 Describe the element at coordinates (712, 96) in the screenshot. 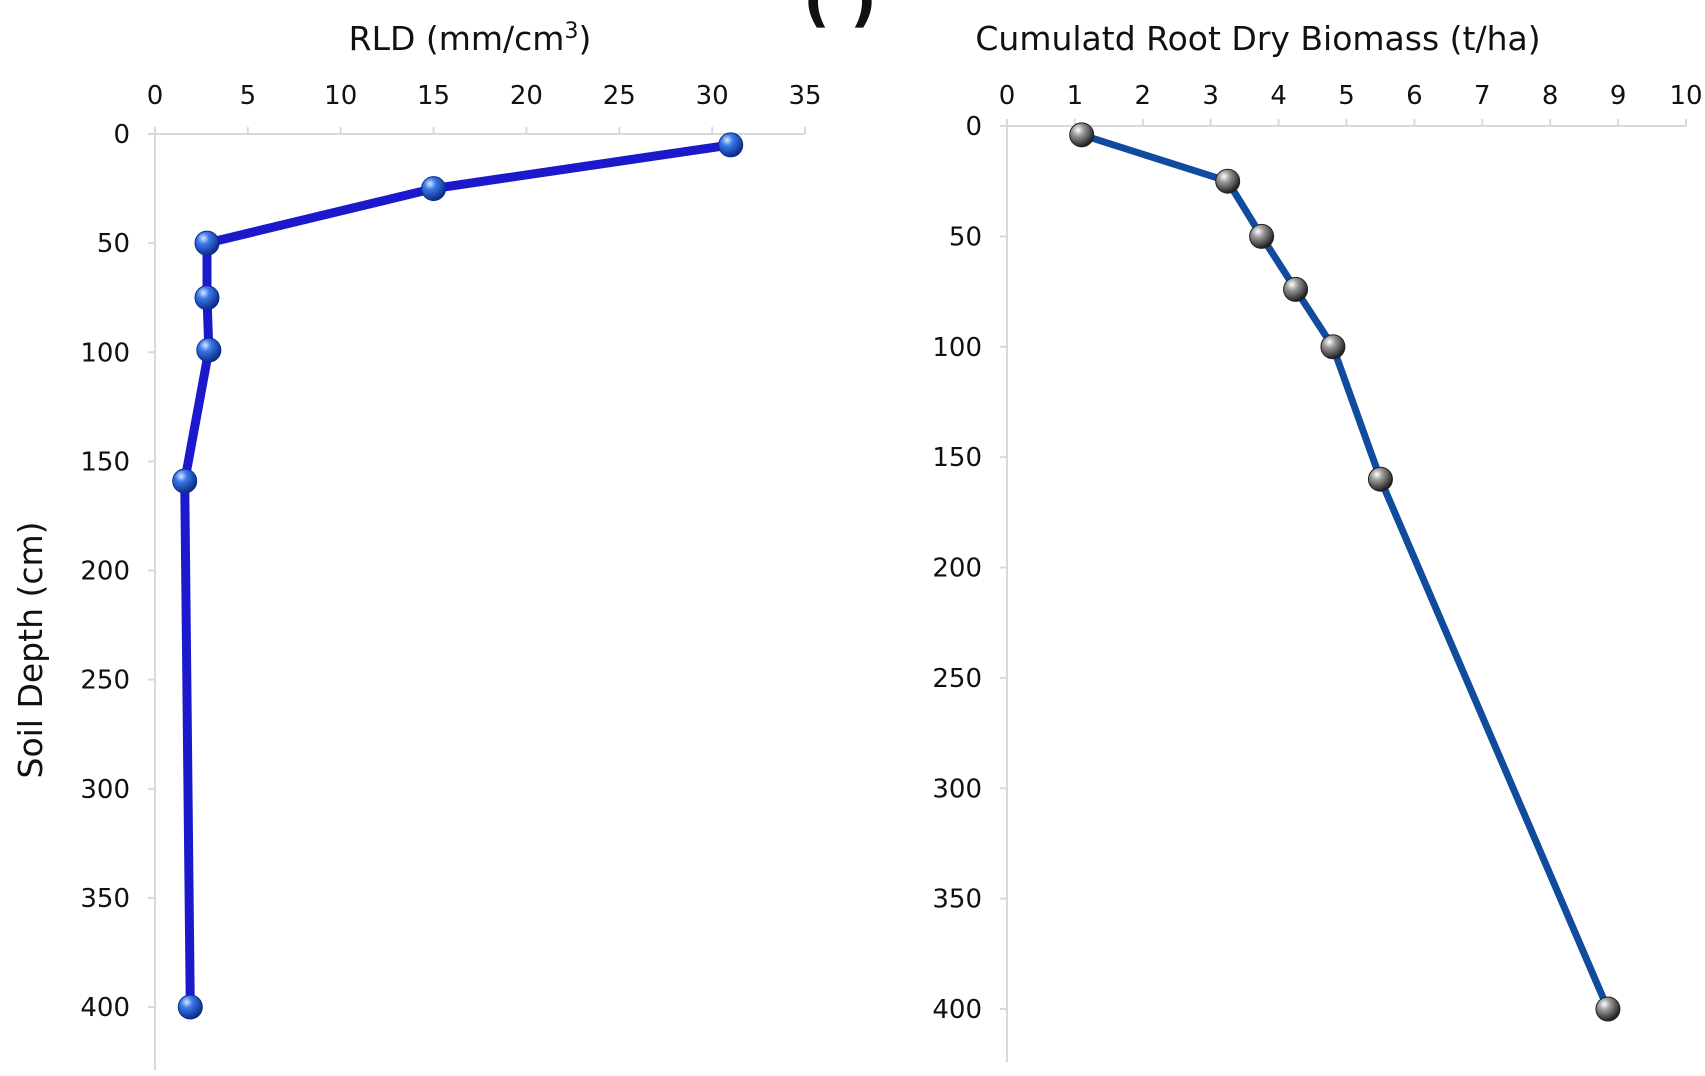

I see `rld-x-tick-label: 30` at that location.